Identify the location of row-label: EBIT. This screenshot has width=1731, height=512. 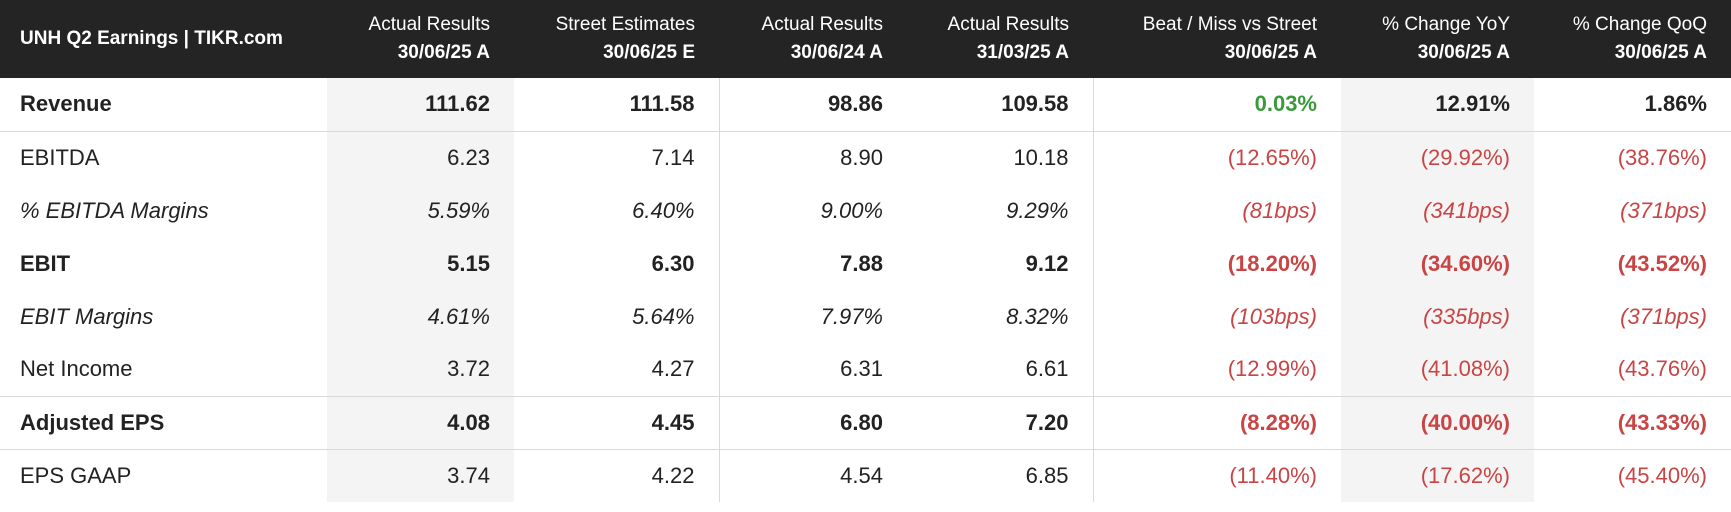
(45, 263).